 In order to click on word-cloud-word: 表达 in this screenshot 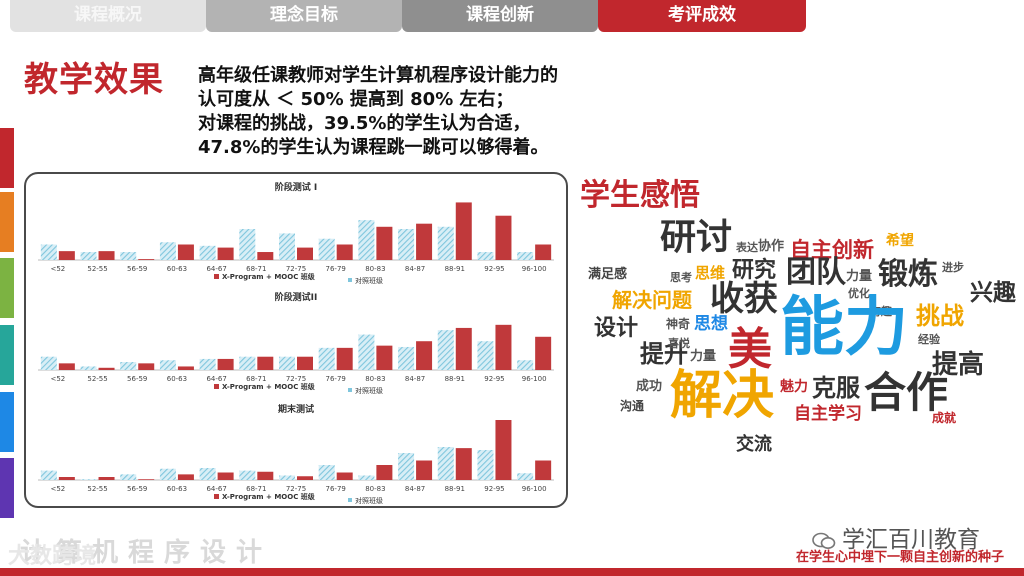, I will do `click(747, 247)`.